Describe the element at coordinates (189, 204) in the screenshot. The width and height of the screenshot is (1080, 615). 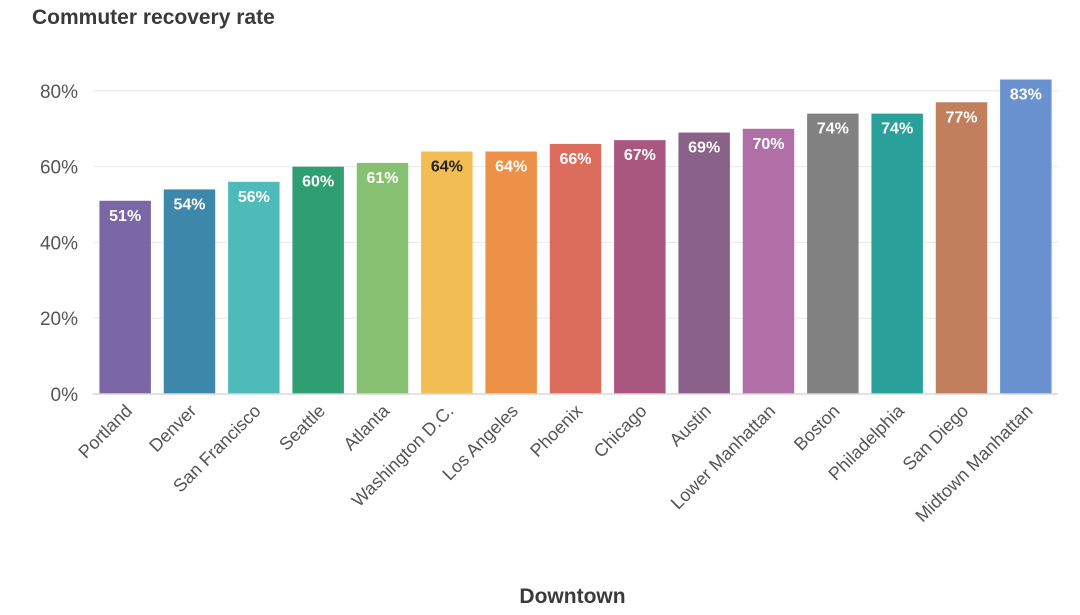
I see `data-label: 54%` at that location.